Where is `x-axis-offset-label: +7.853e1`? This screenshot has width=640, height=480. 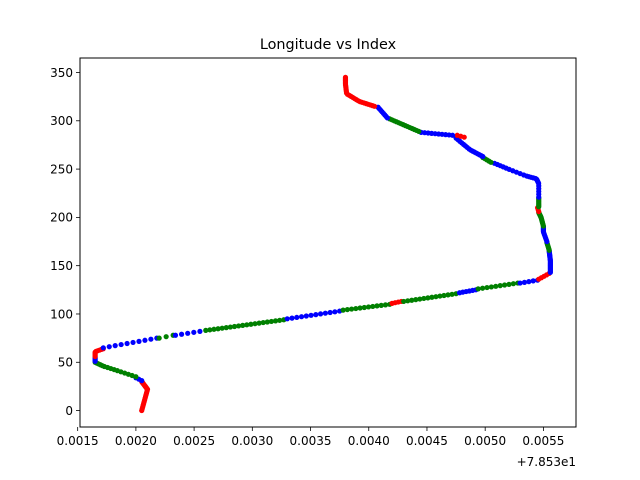 x-axis-offset-label: +7.853e1 is located at coordinates (546, 462).